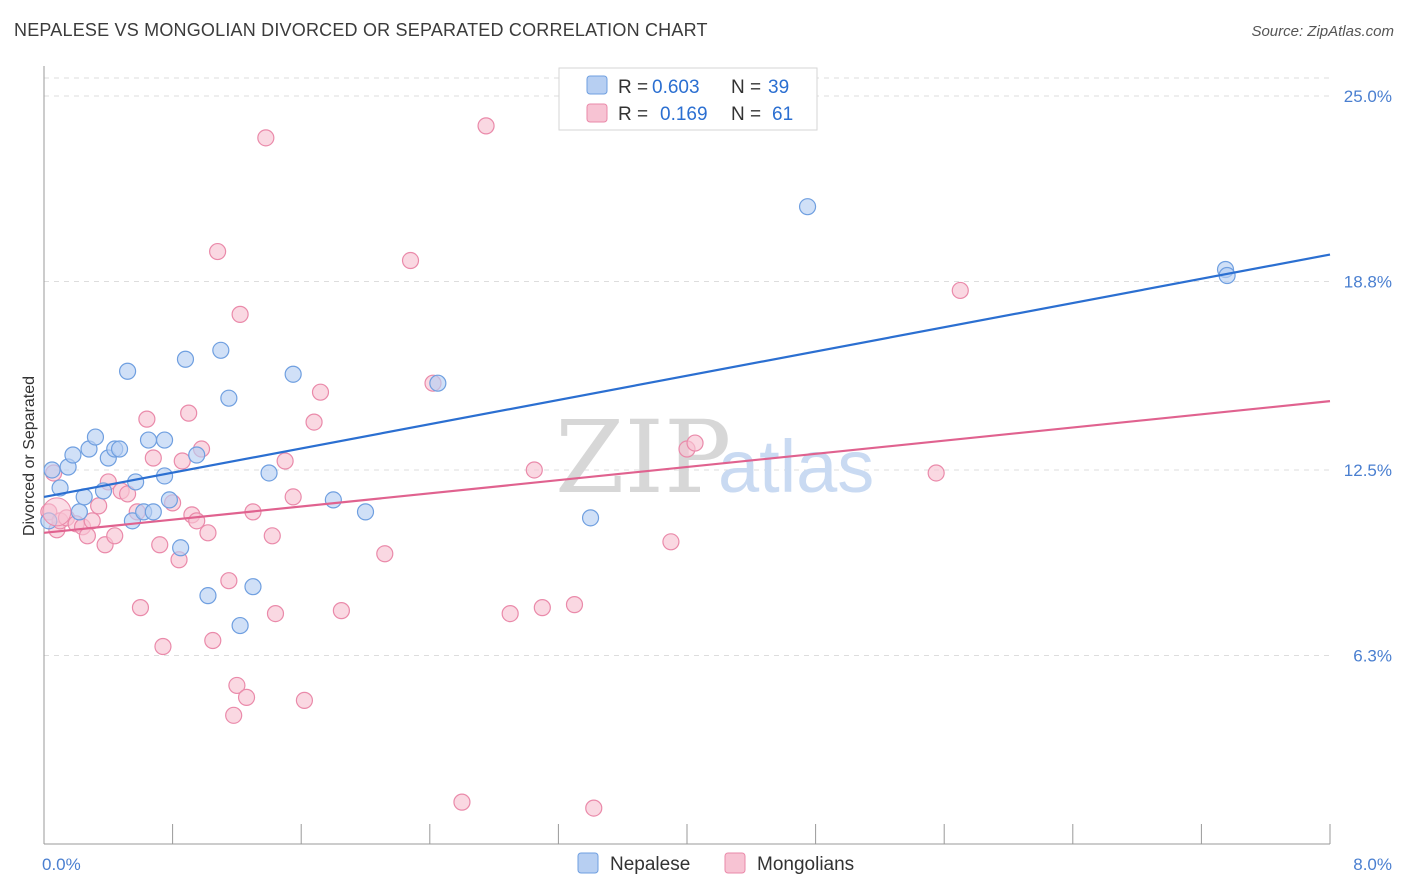  Describe the element at coordinates (643, 457) in the screenshot. I see `watermark-zip: ZIP` at that location.